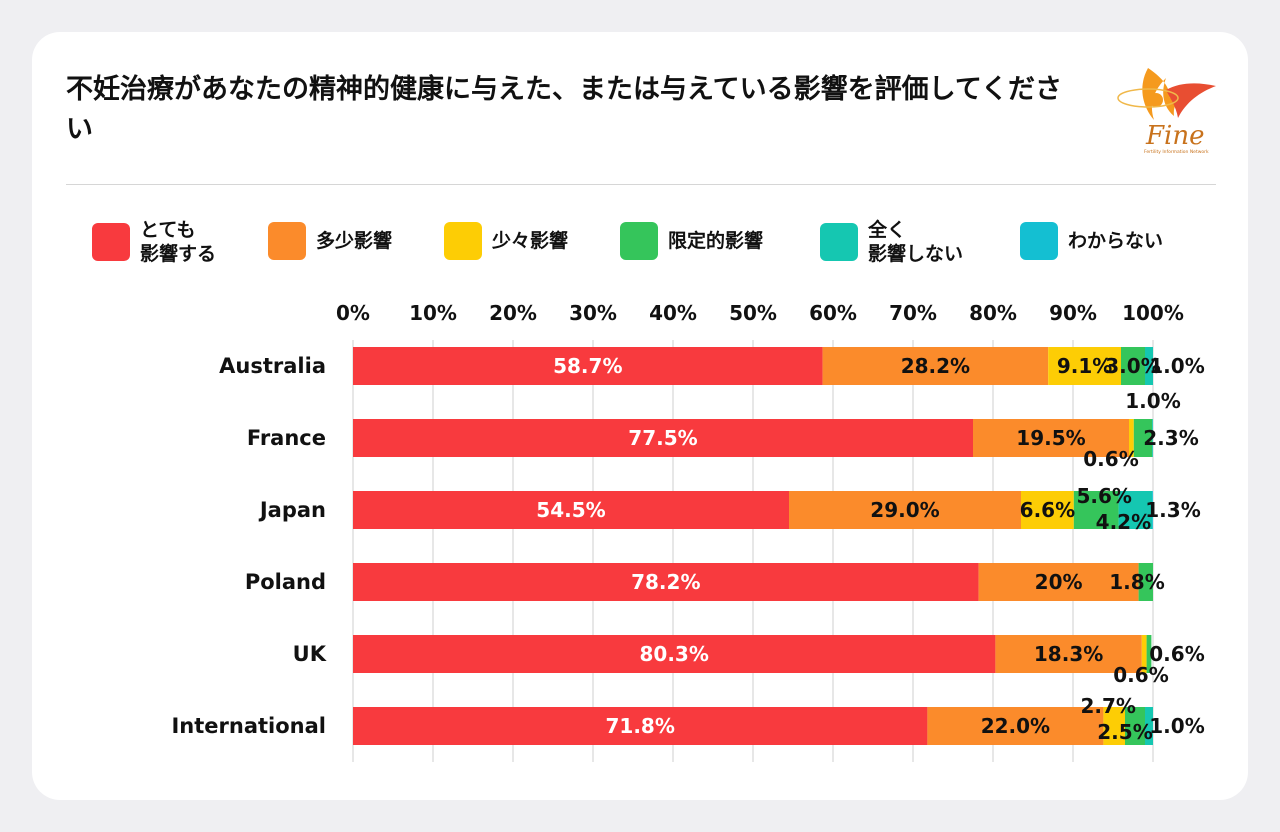  I want to click on data-label: 19.5%, so click(1050, 438).